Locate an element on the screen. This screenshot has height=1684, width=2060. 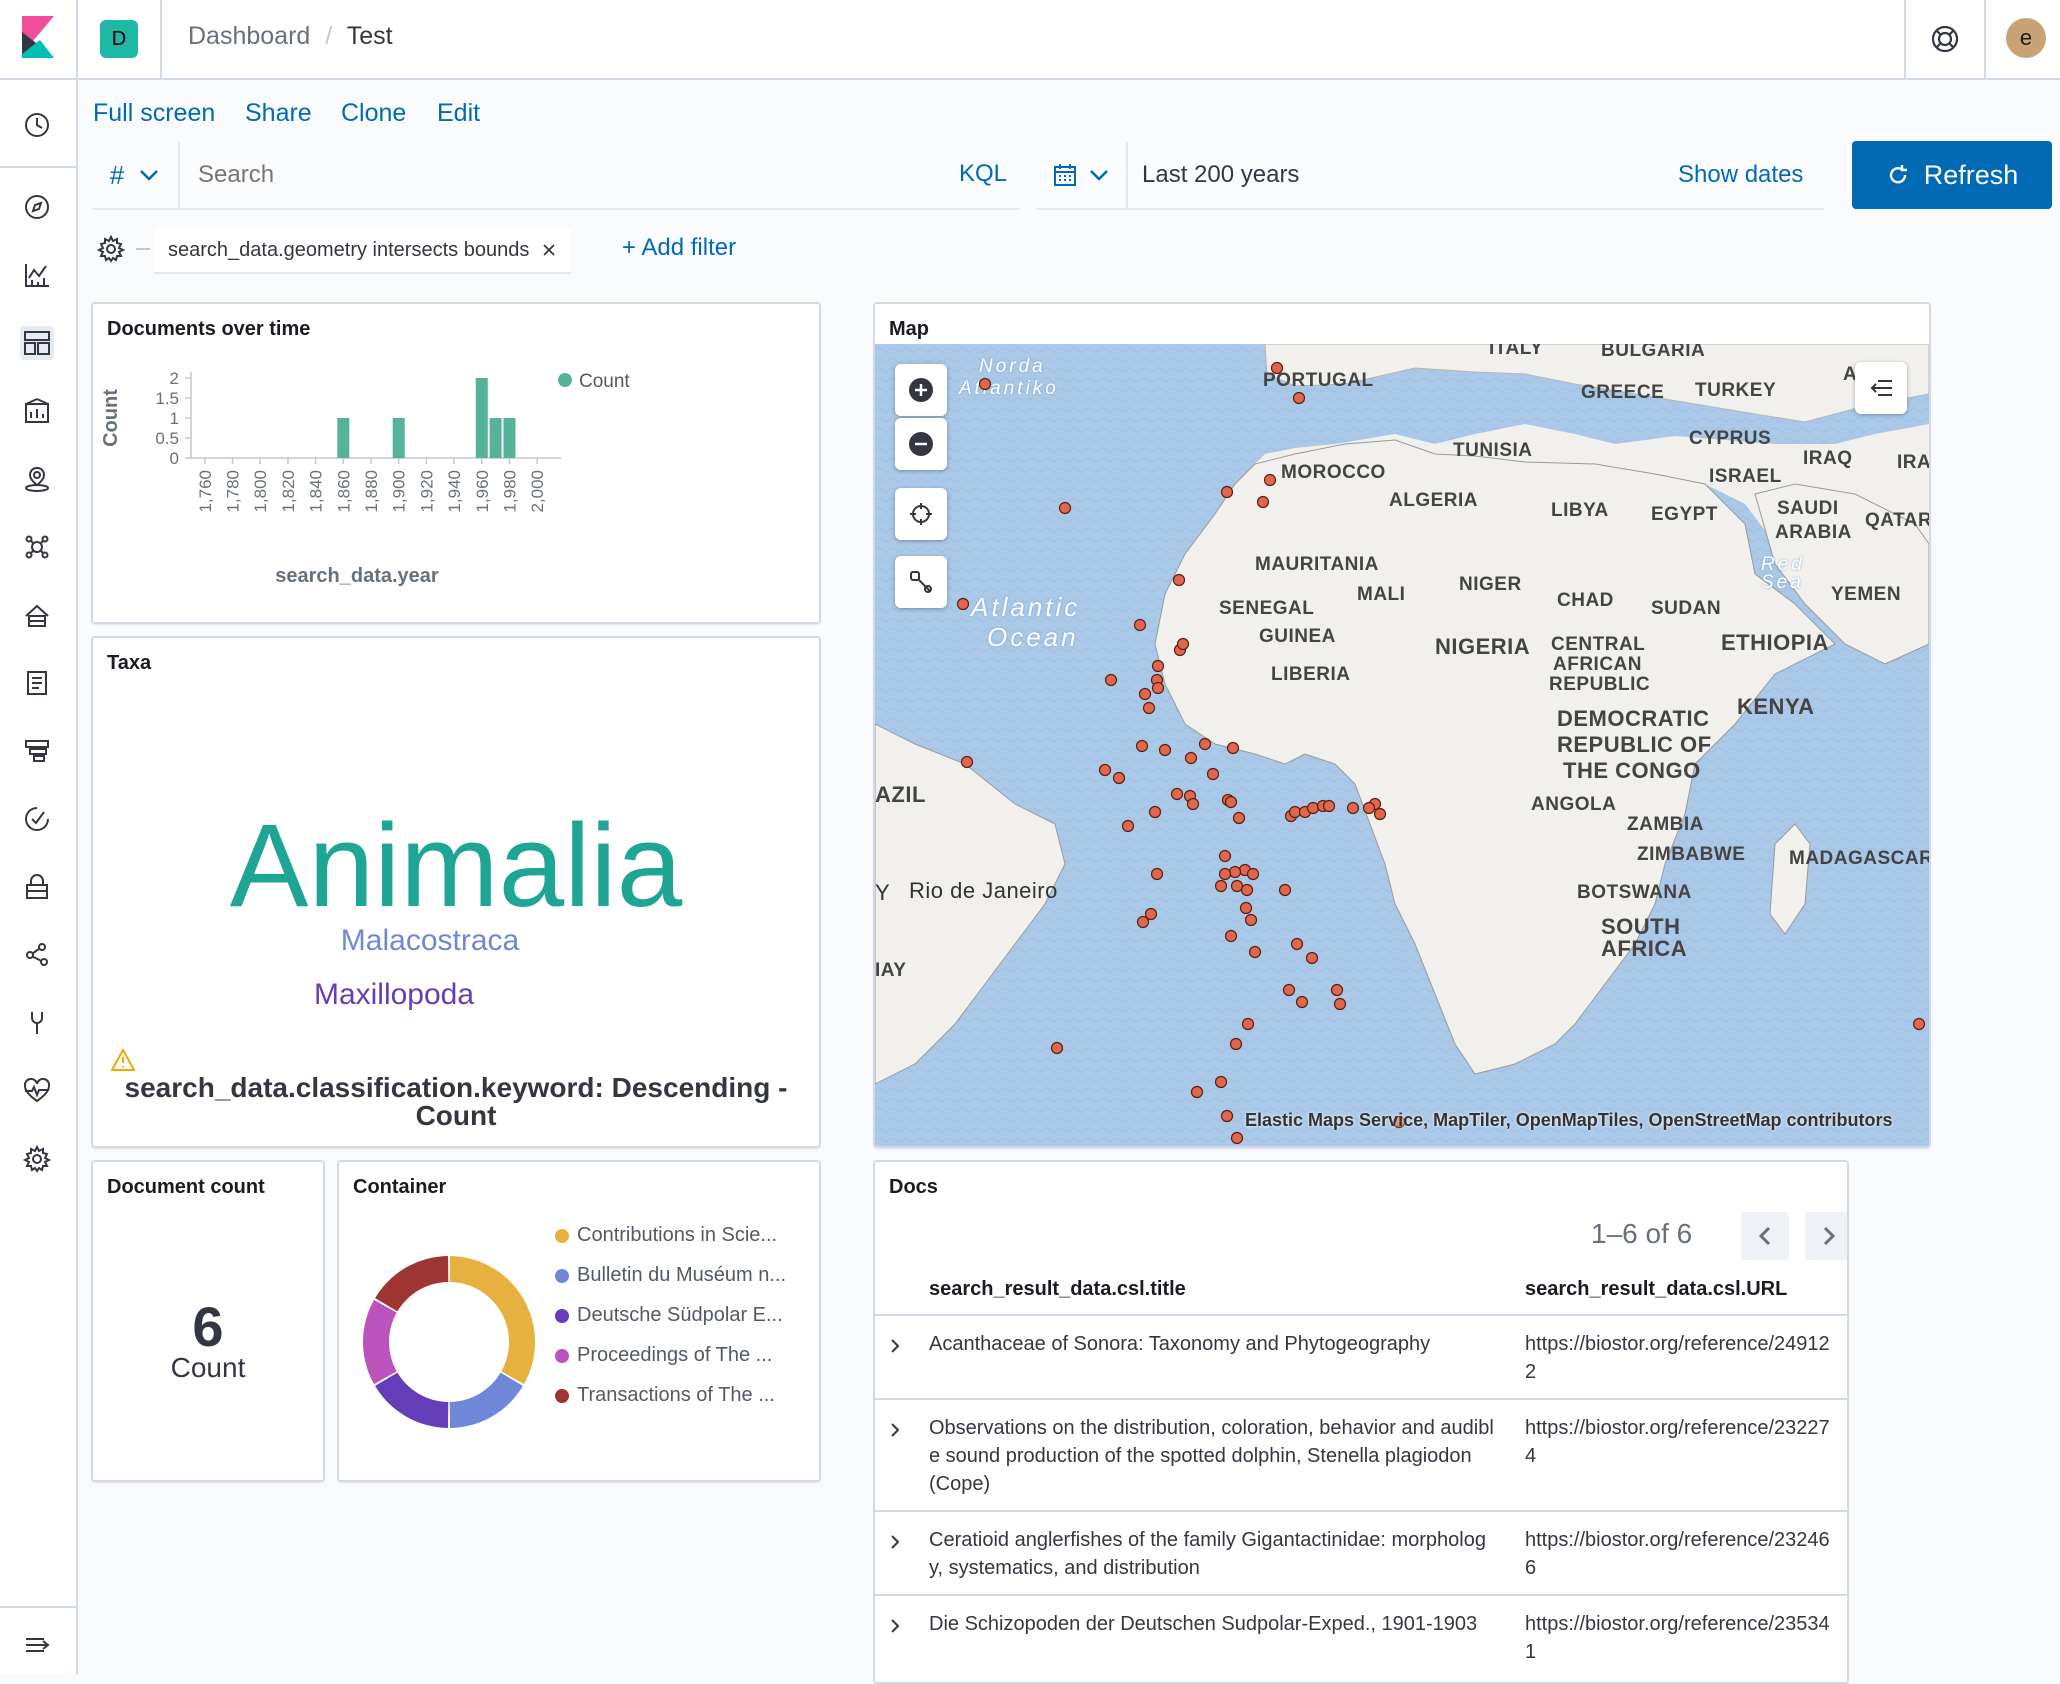
uptime-icon is located at coordinates (37, 819).